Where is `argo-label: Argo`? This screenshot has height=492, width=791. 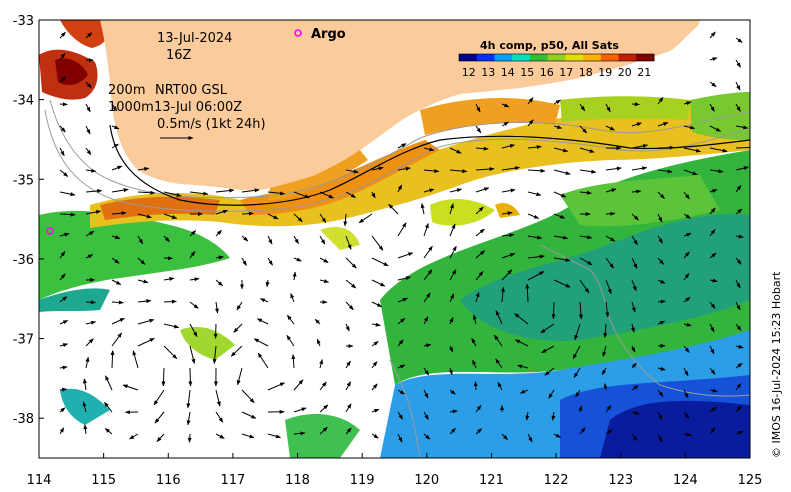
argo-label: Argo is located at coordinates (328, 34).